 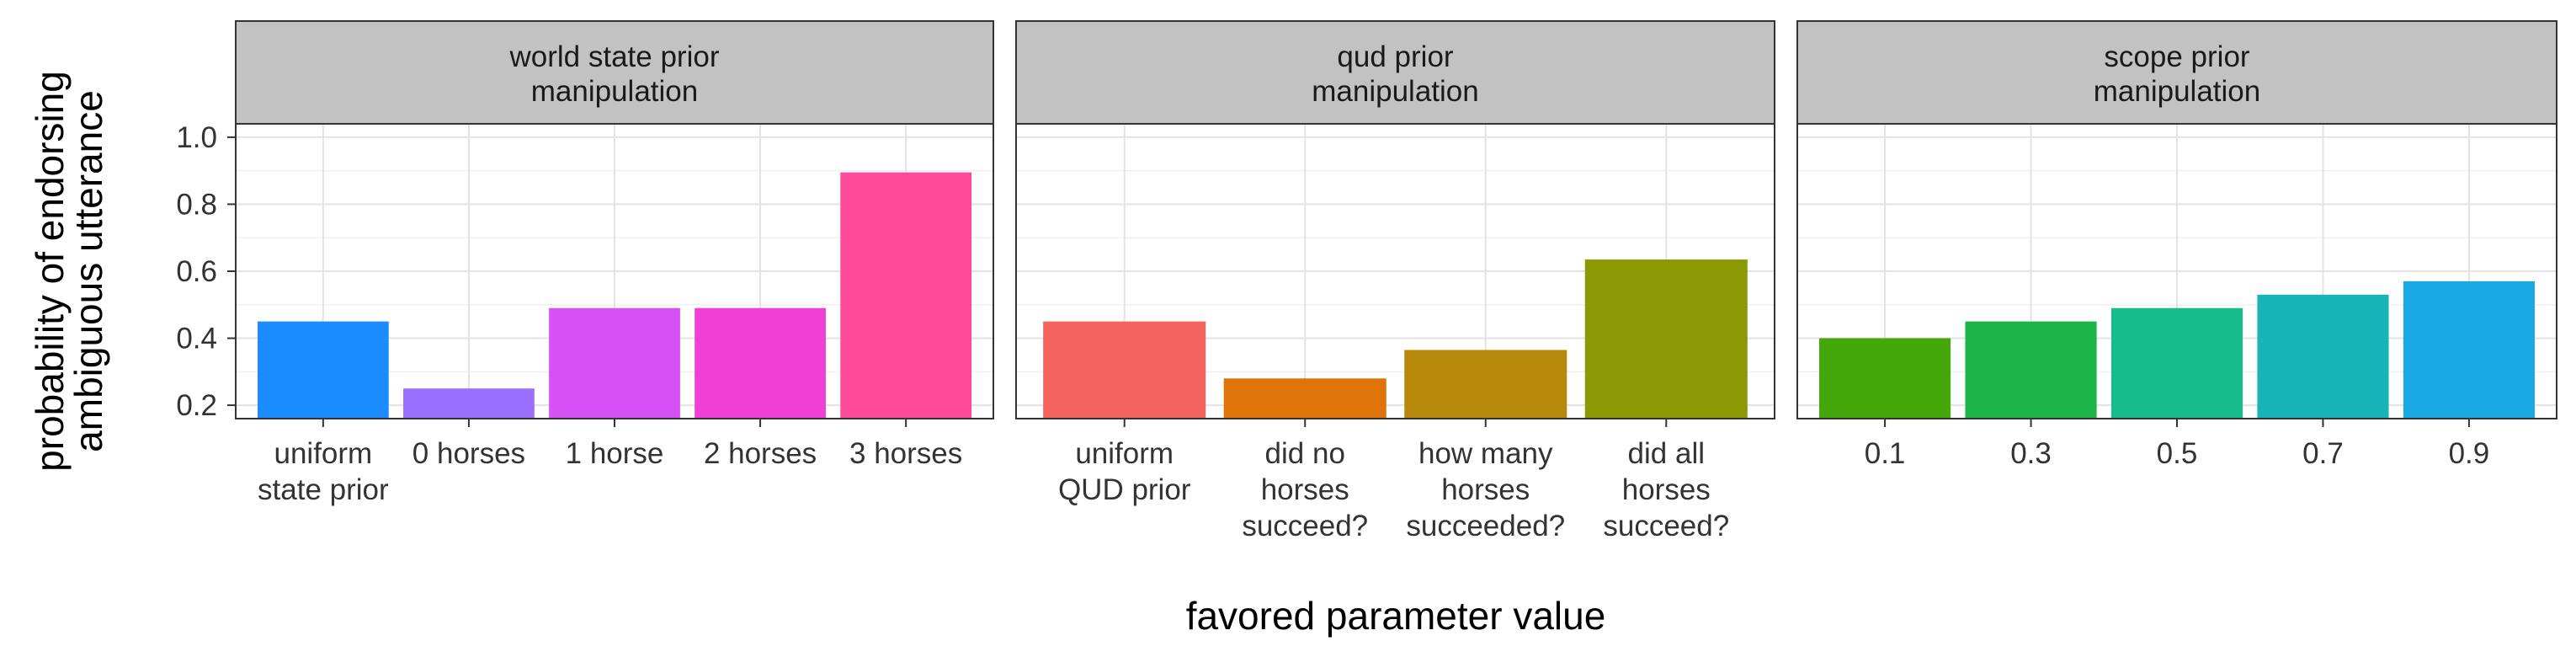 I want to click on x-tick-label-line: 0.9, so click(x=2470, y=453).